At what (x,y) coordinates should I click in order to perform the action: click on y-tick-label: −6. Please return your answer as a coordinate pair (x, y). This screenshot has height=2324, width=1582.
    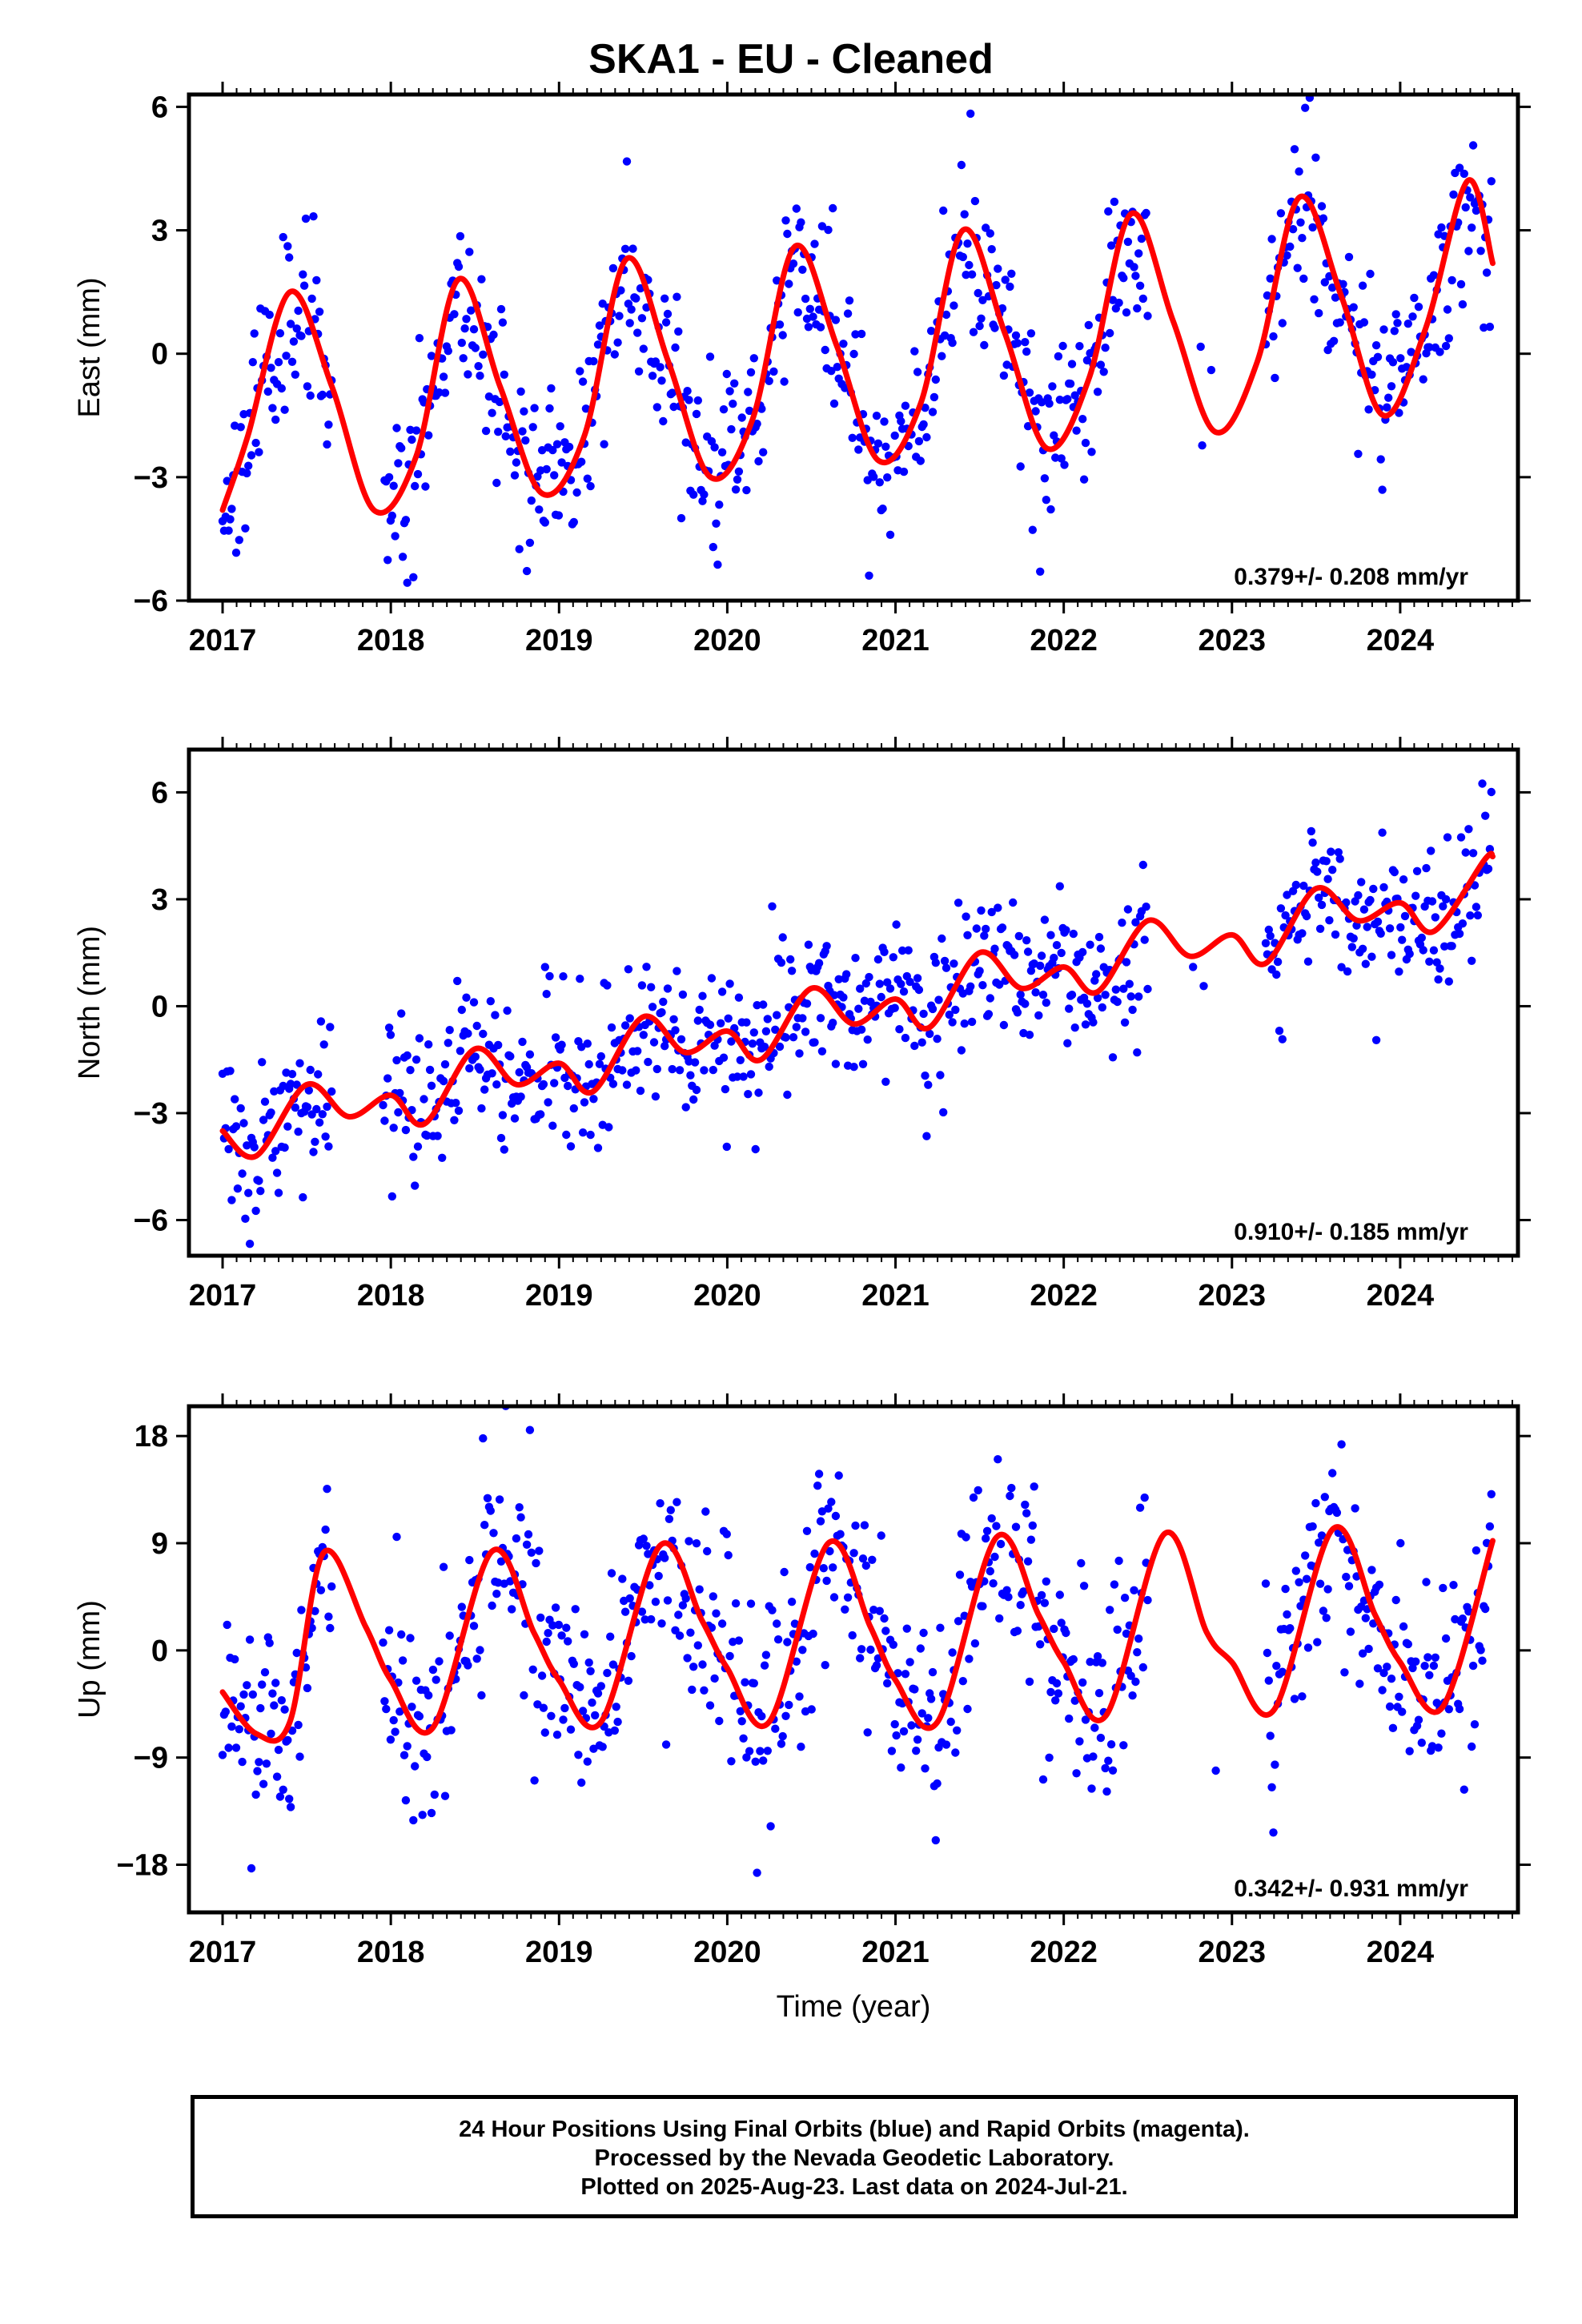
    Looking at the image, I should click on (151, 1220).